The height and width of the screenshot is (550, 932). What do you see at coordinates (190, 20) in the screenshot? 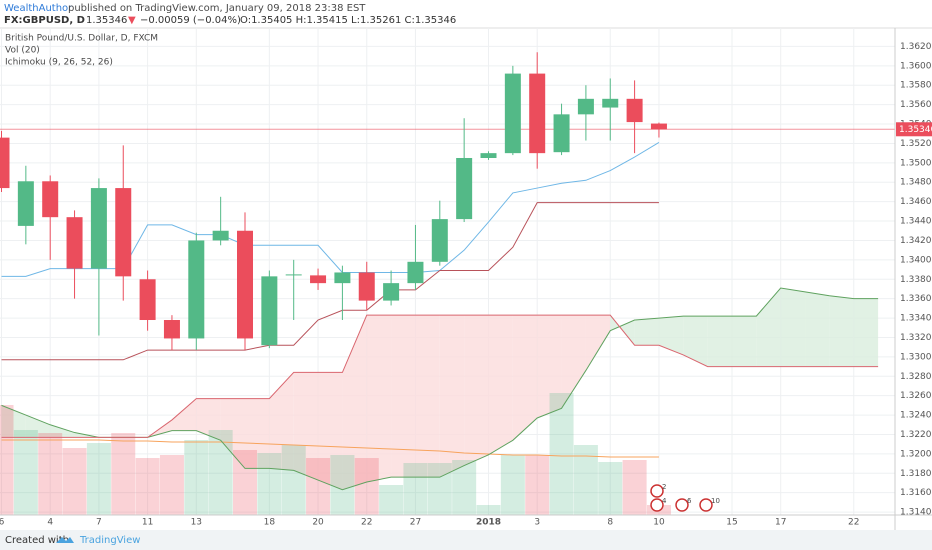
I see `change: −0.00059 (−0.04%)` at bounding box center [190, 20].